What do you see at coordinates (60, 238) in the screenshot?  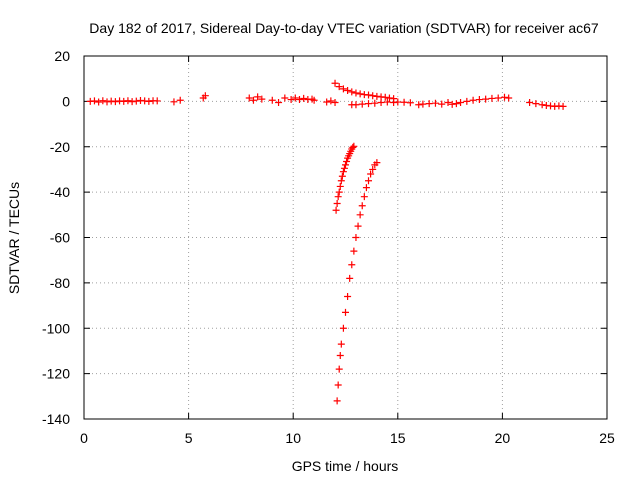 I see `y-tick-label: -60` at bounding box center [60, 238].